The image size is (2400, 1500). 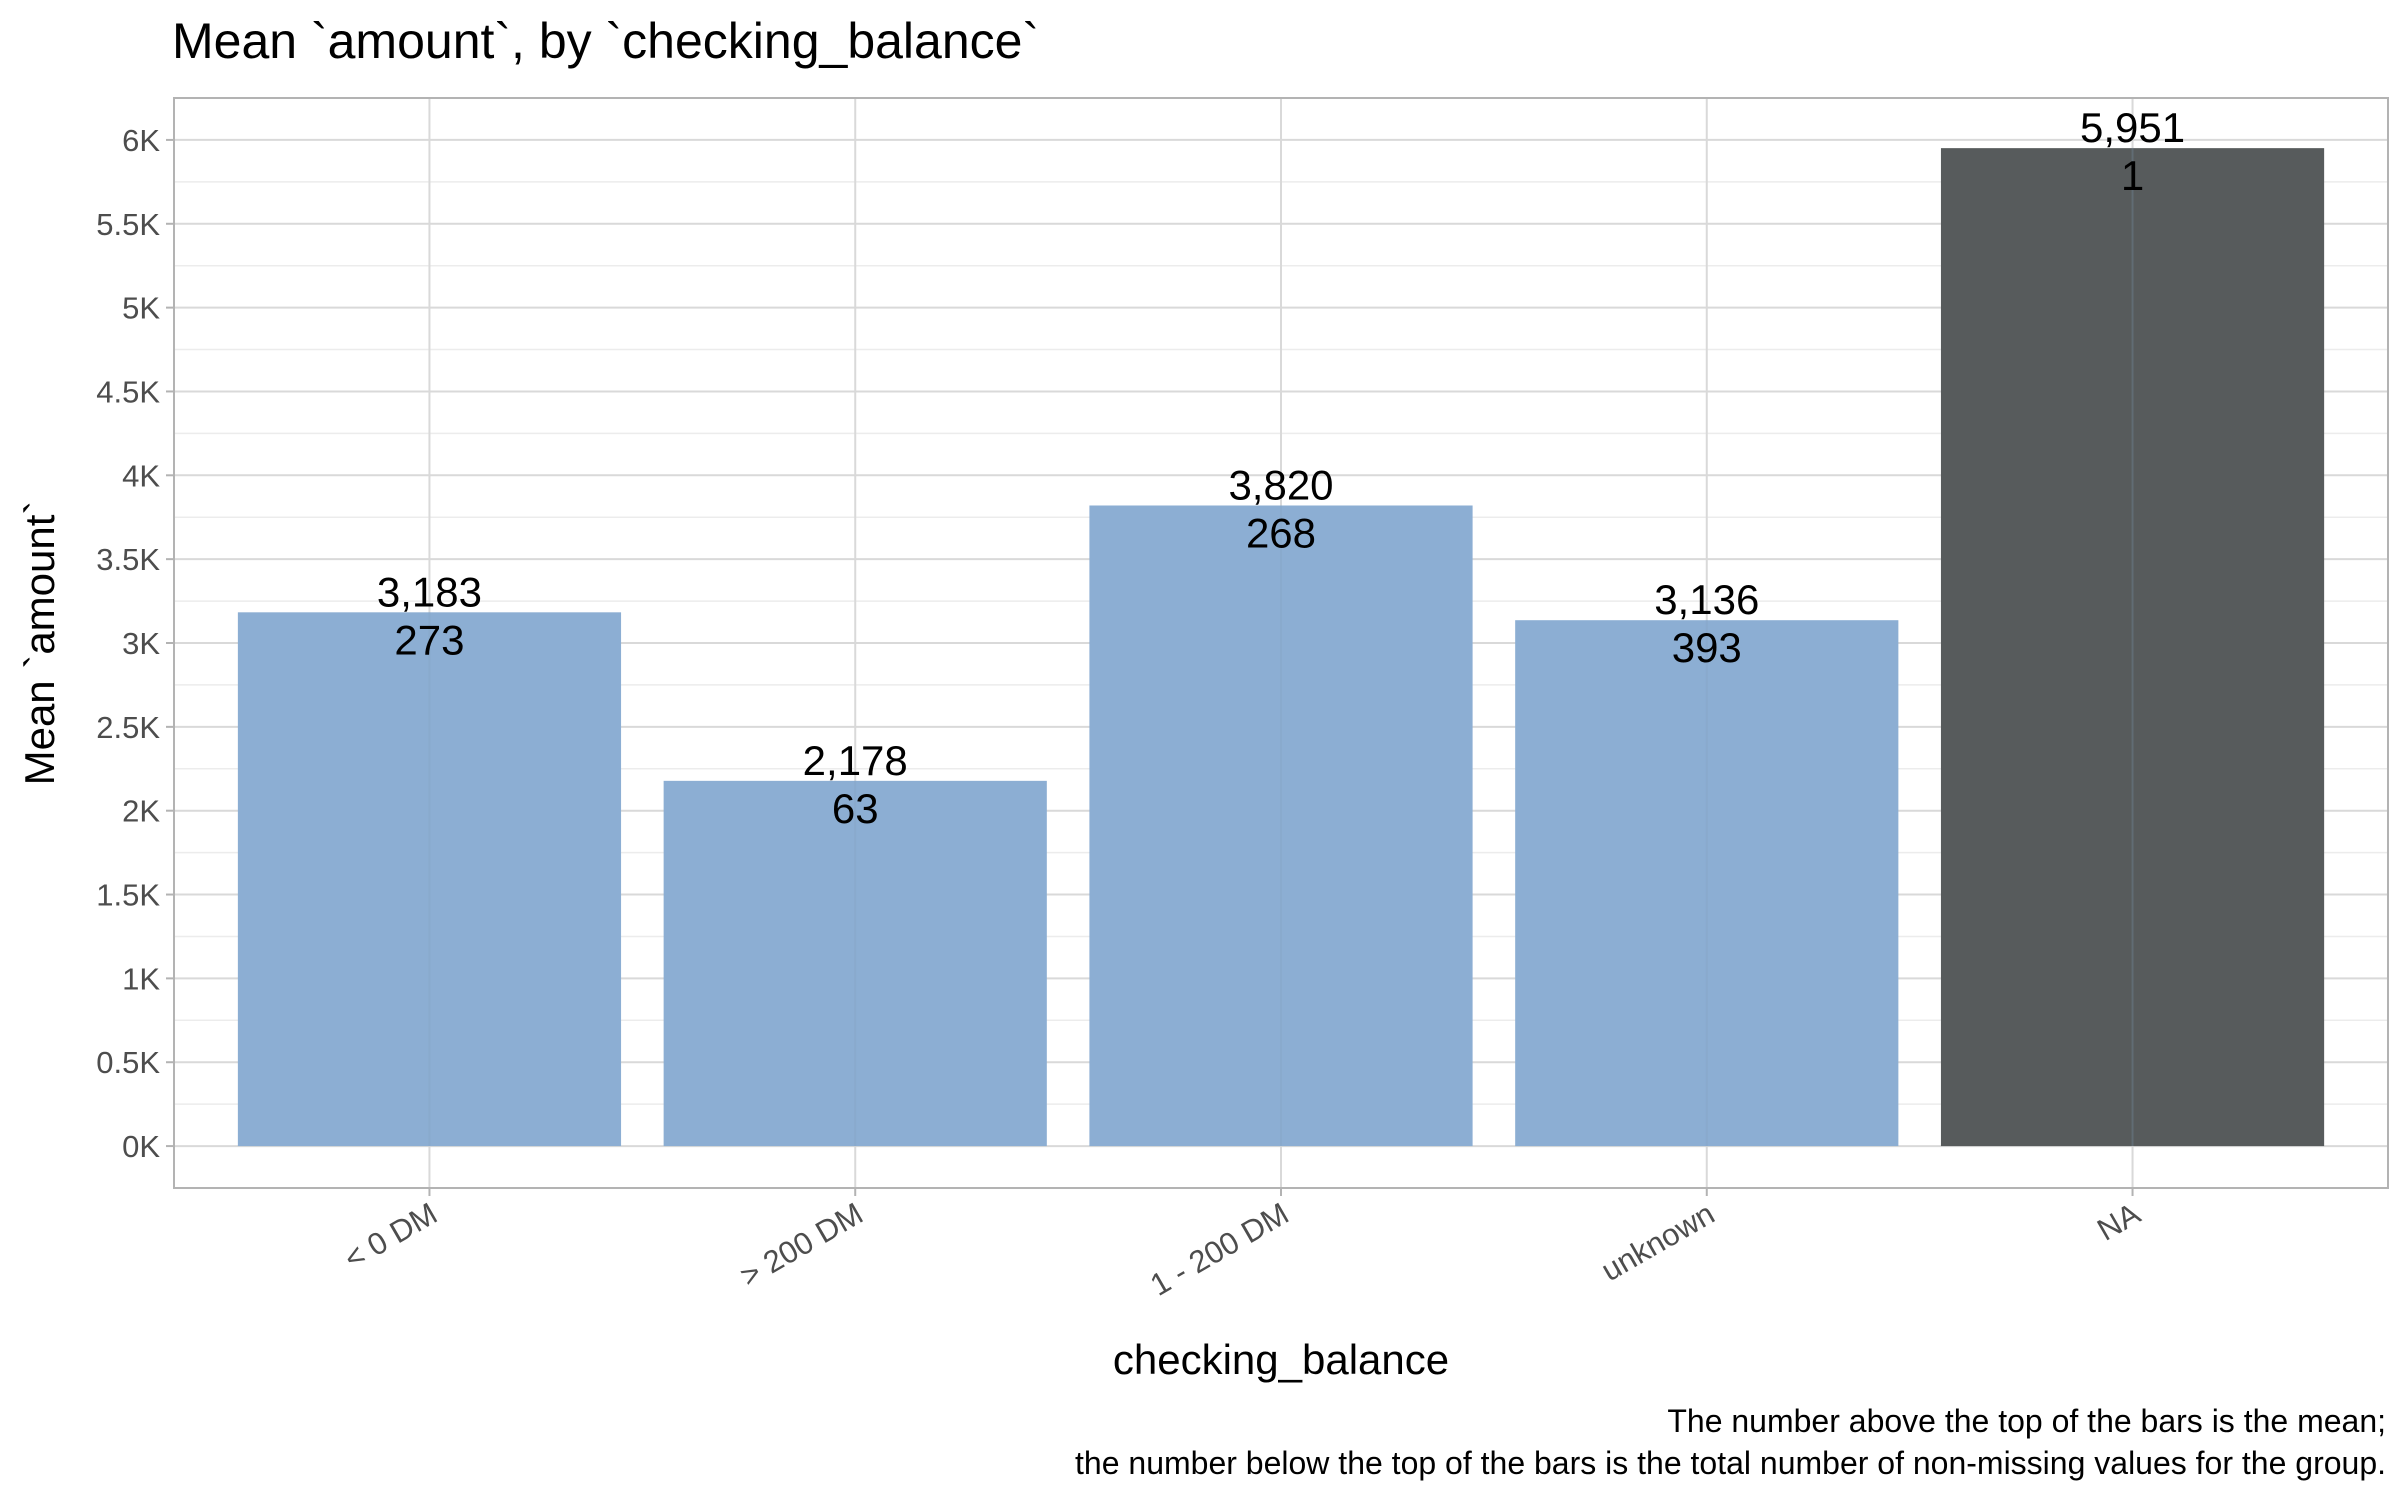 What do you see at coordinates (141, 811) in the screenshot?
I see `y-tick-label: 2K` at bounding box center [141, 811].